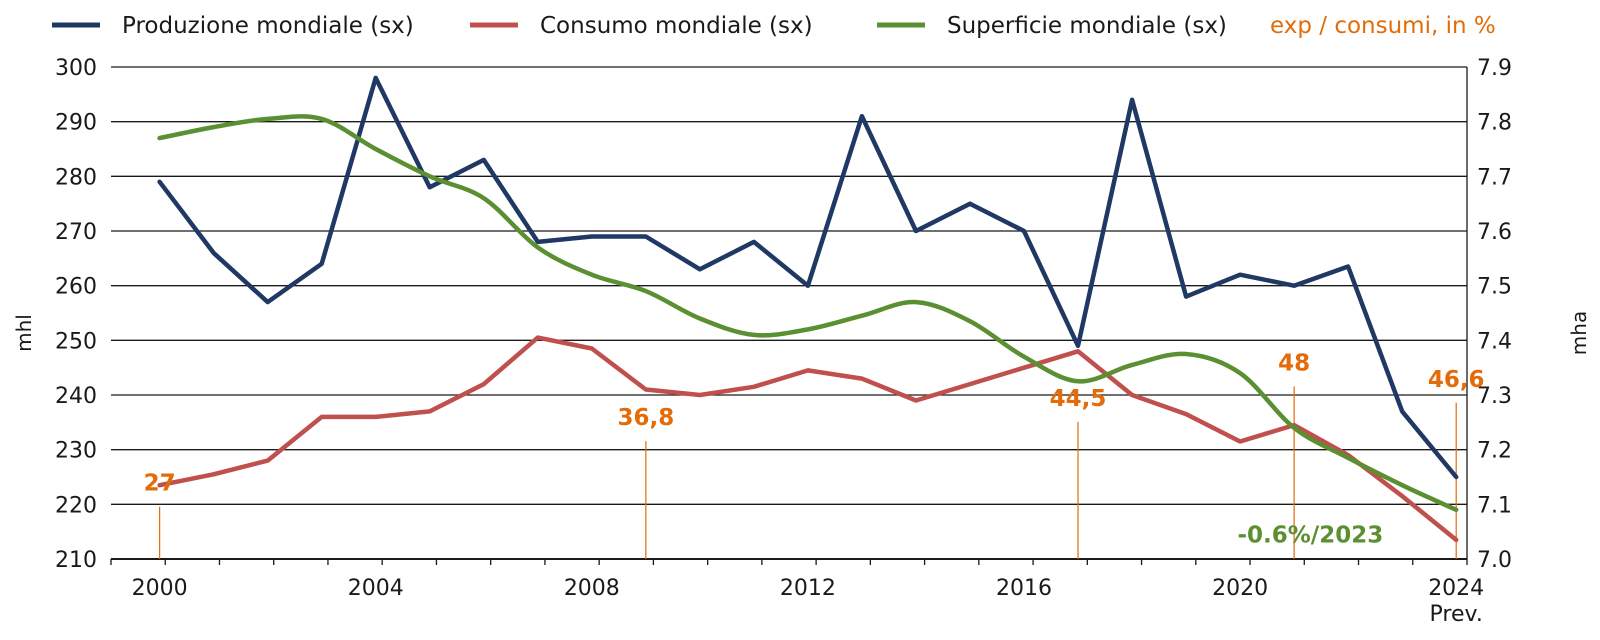 The width and height of the screenshot is (1600, 640). Describe the element at coordinates (76, 68) in the screenshot. I see `left-tick-label: 300` at that location.